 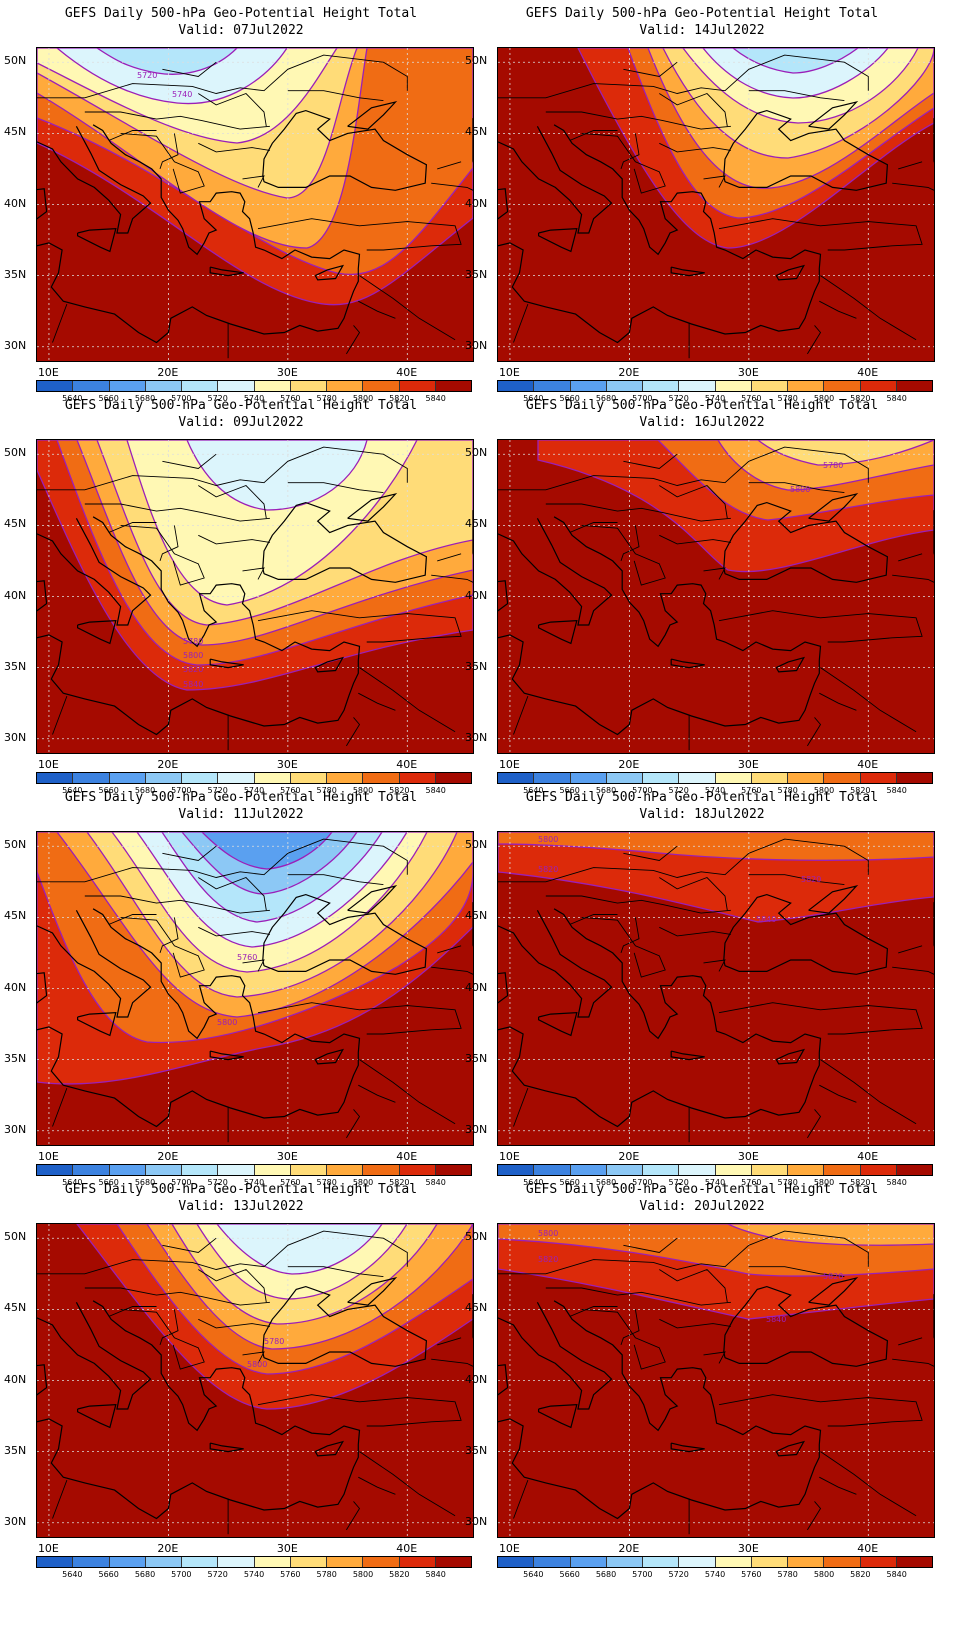 I want to click on colorbar-label: 5800, so click(x=363, y=1182).